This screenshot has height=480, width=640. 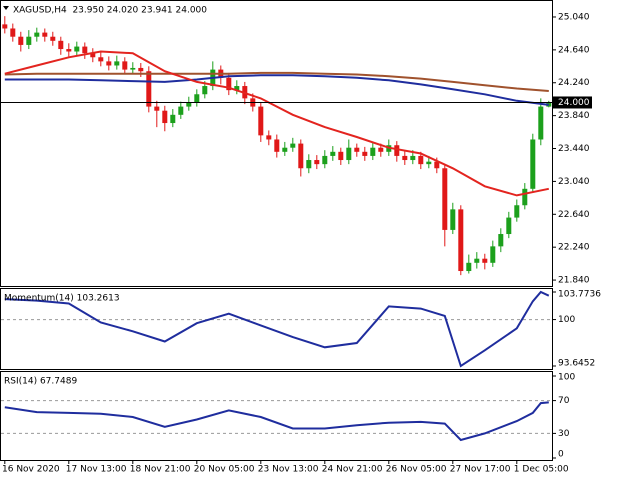 I want to click on x-tick-label: 27 Nov 17:00, so click(x=480, y=470).